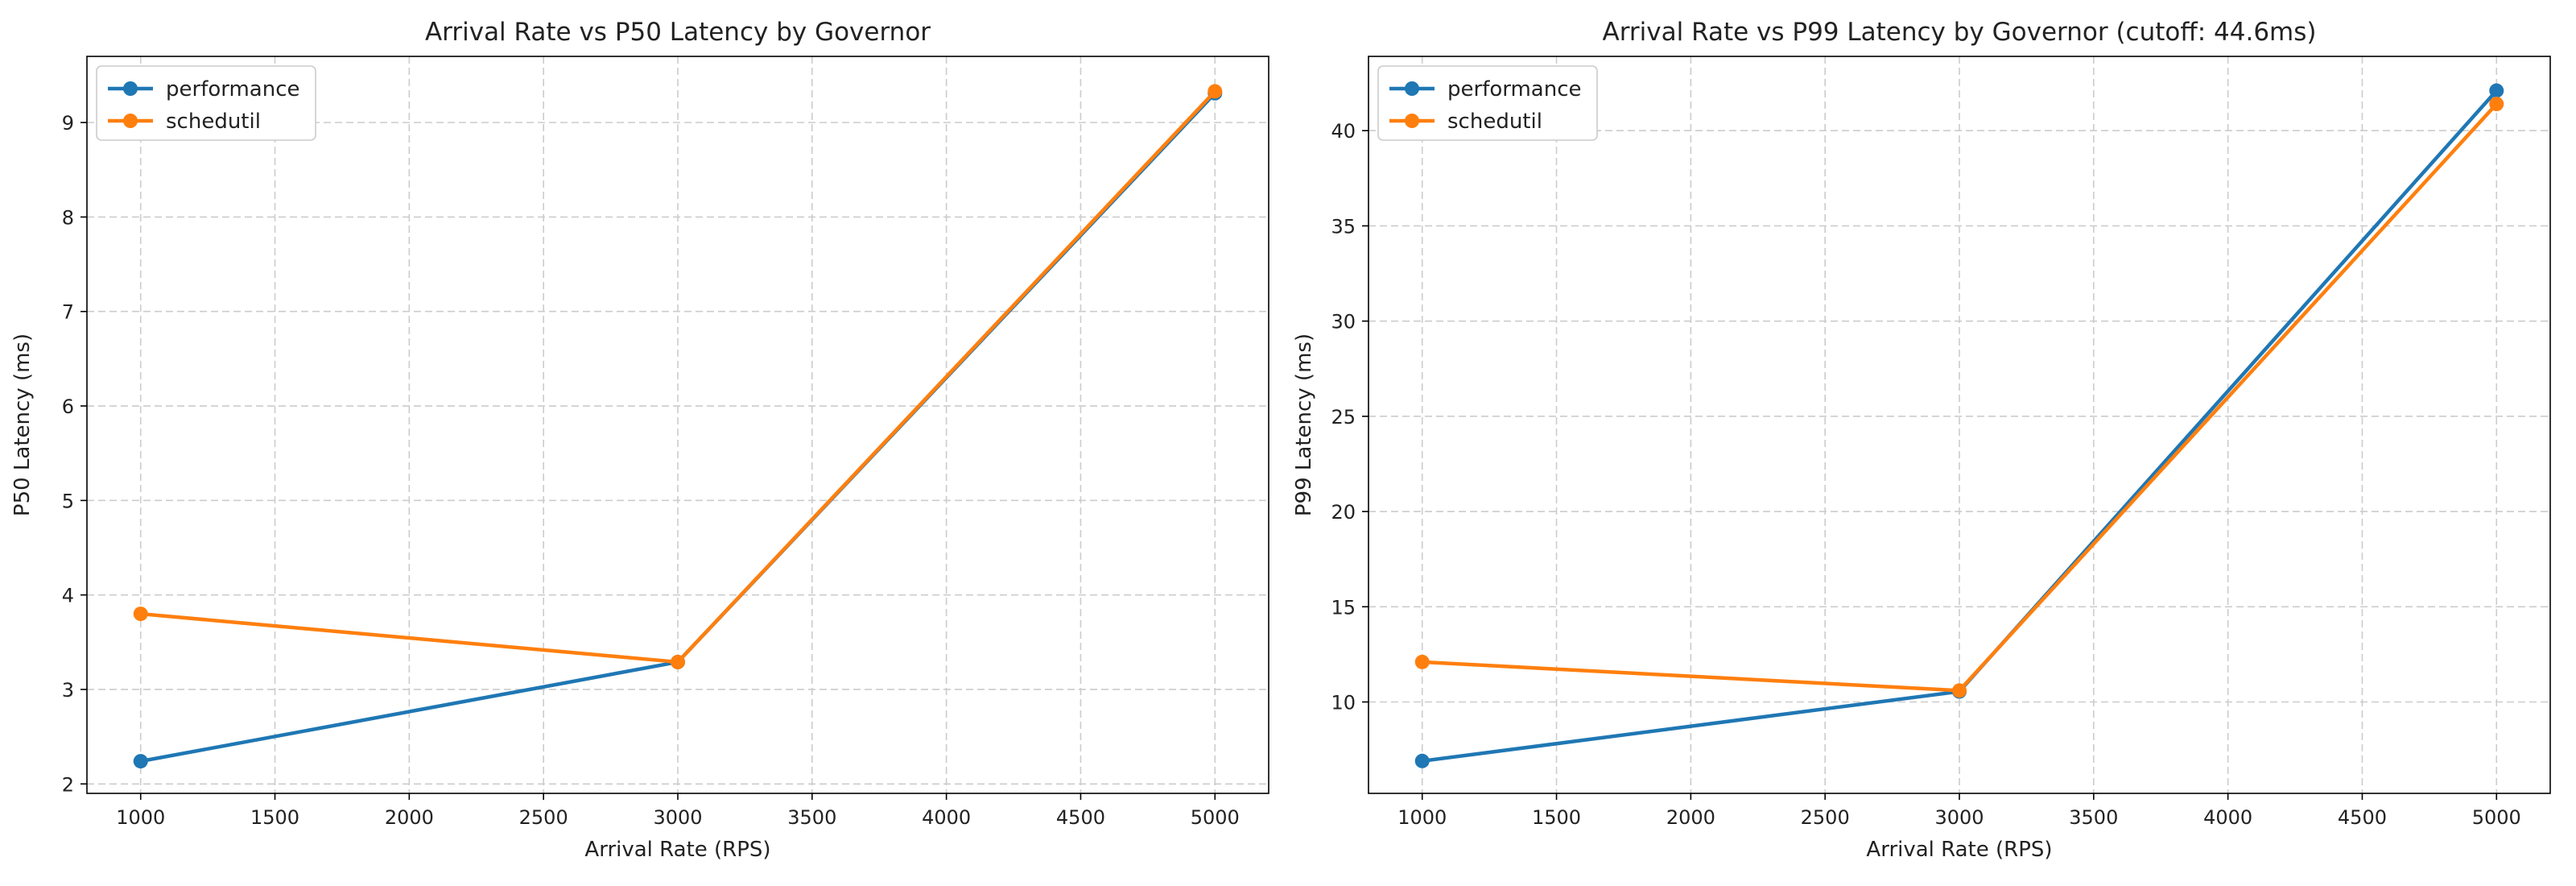 This screenshot has width=2576, height=886. Describe the element at coordinates (68, 784) in the screenshot. I see `y-tick-label: 2` at that location.